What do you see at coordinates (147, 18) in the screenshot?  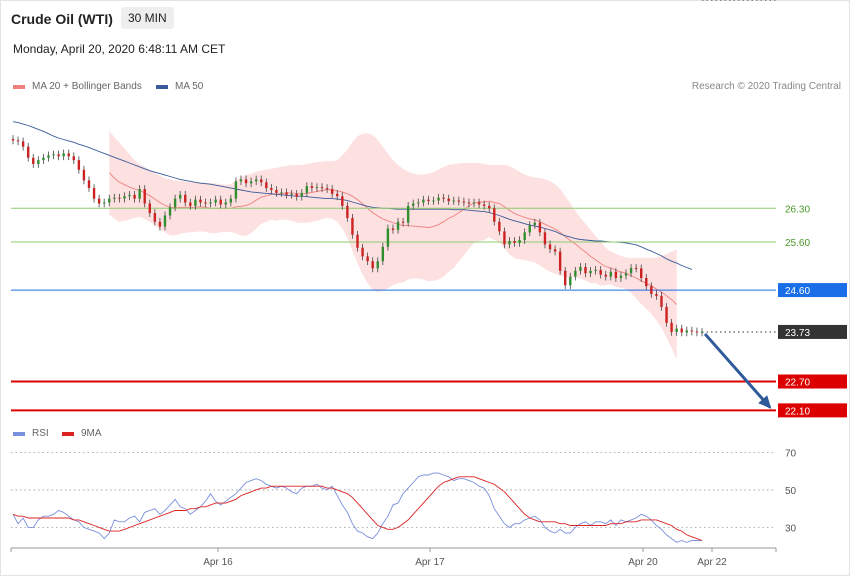 I see `interval-badge: 30 MIN` at bounding box center [147, 18].